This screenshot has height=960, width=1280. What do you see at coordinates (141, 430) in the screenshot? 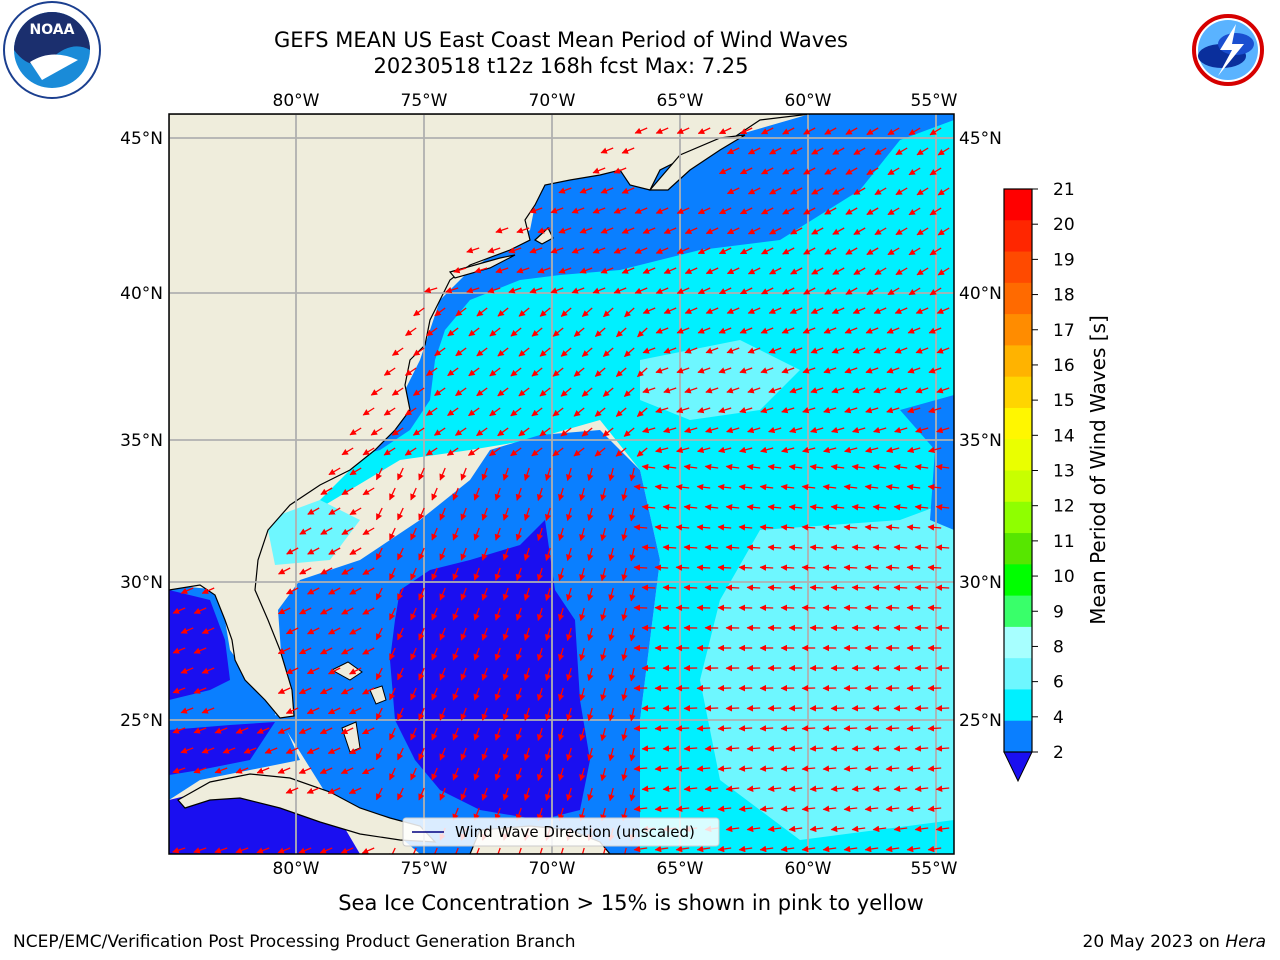
I see `lat-labels-left: 45°N 40°N 35°N 30°N 25°N` at bounding box center [141, 430].